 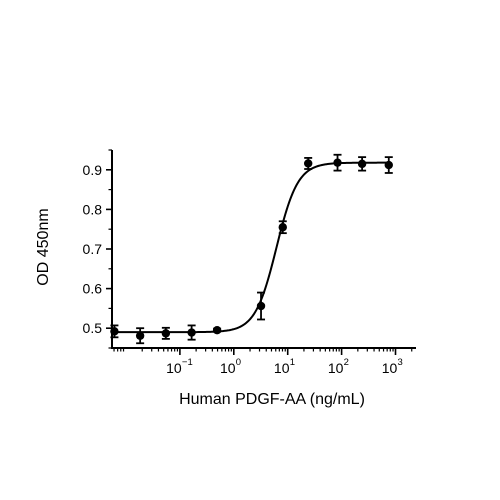 I want to click on x-tick-exponent: 0, so click(x=238, y=362).